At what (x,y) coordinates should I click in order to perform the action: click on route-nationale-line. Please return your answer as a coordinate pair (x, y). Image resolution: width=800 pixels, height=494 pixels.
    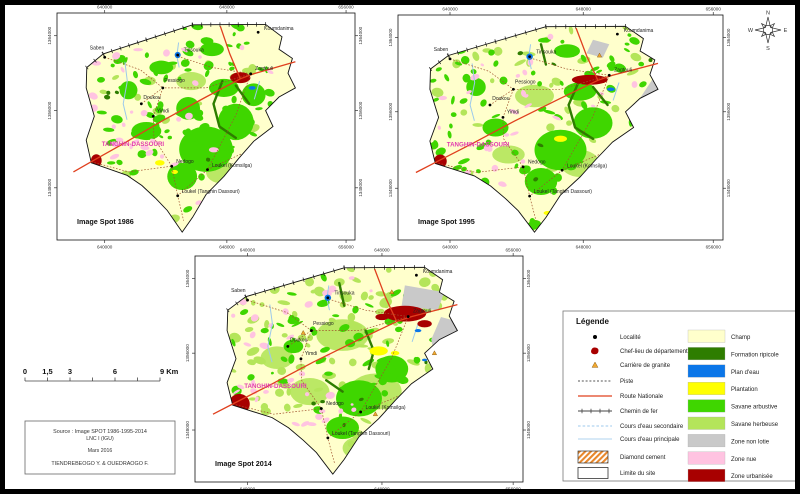
    Looking at the image, I should click on (230, 52).